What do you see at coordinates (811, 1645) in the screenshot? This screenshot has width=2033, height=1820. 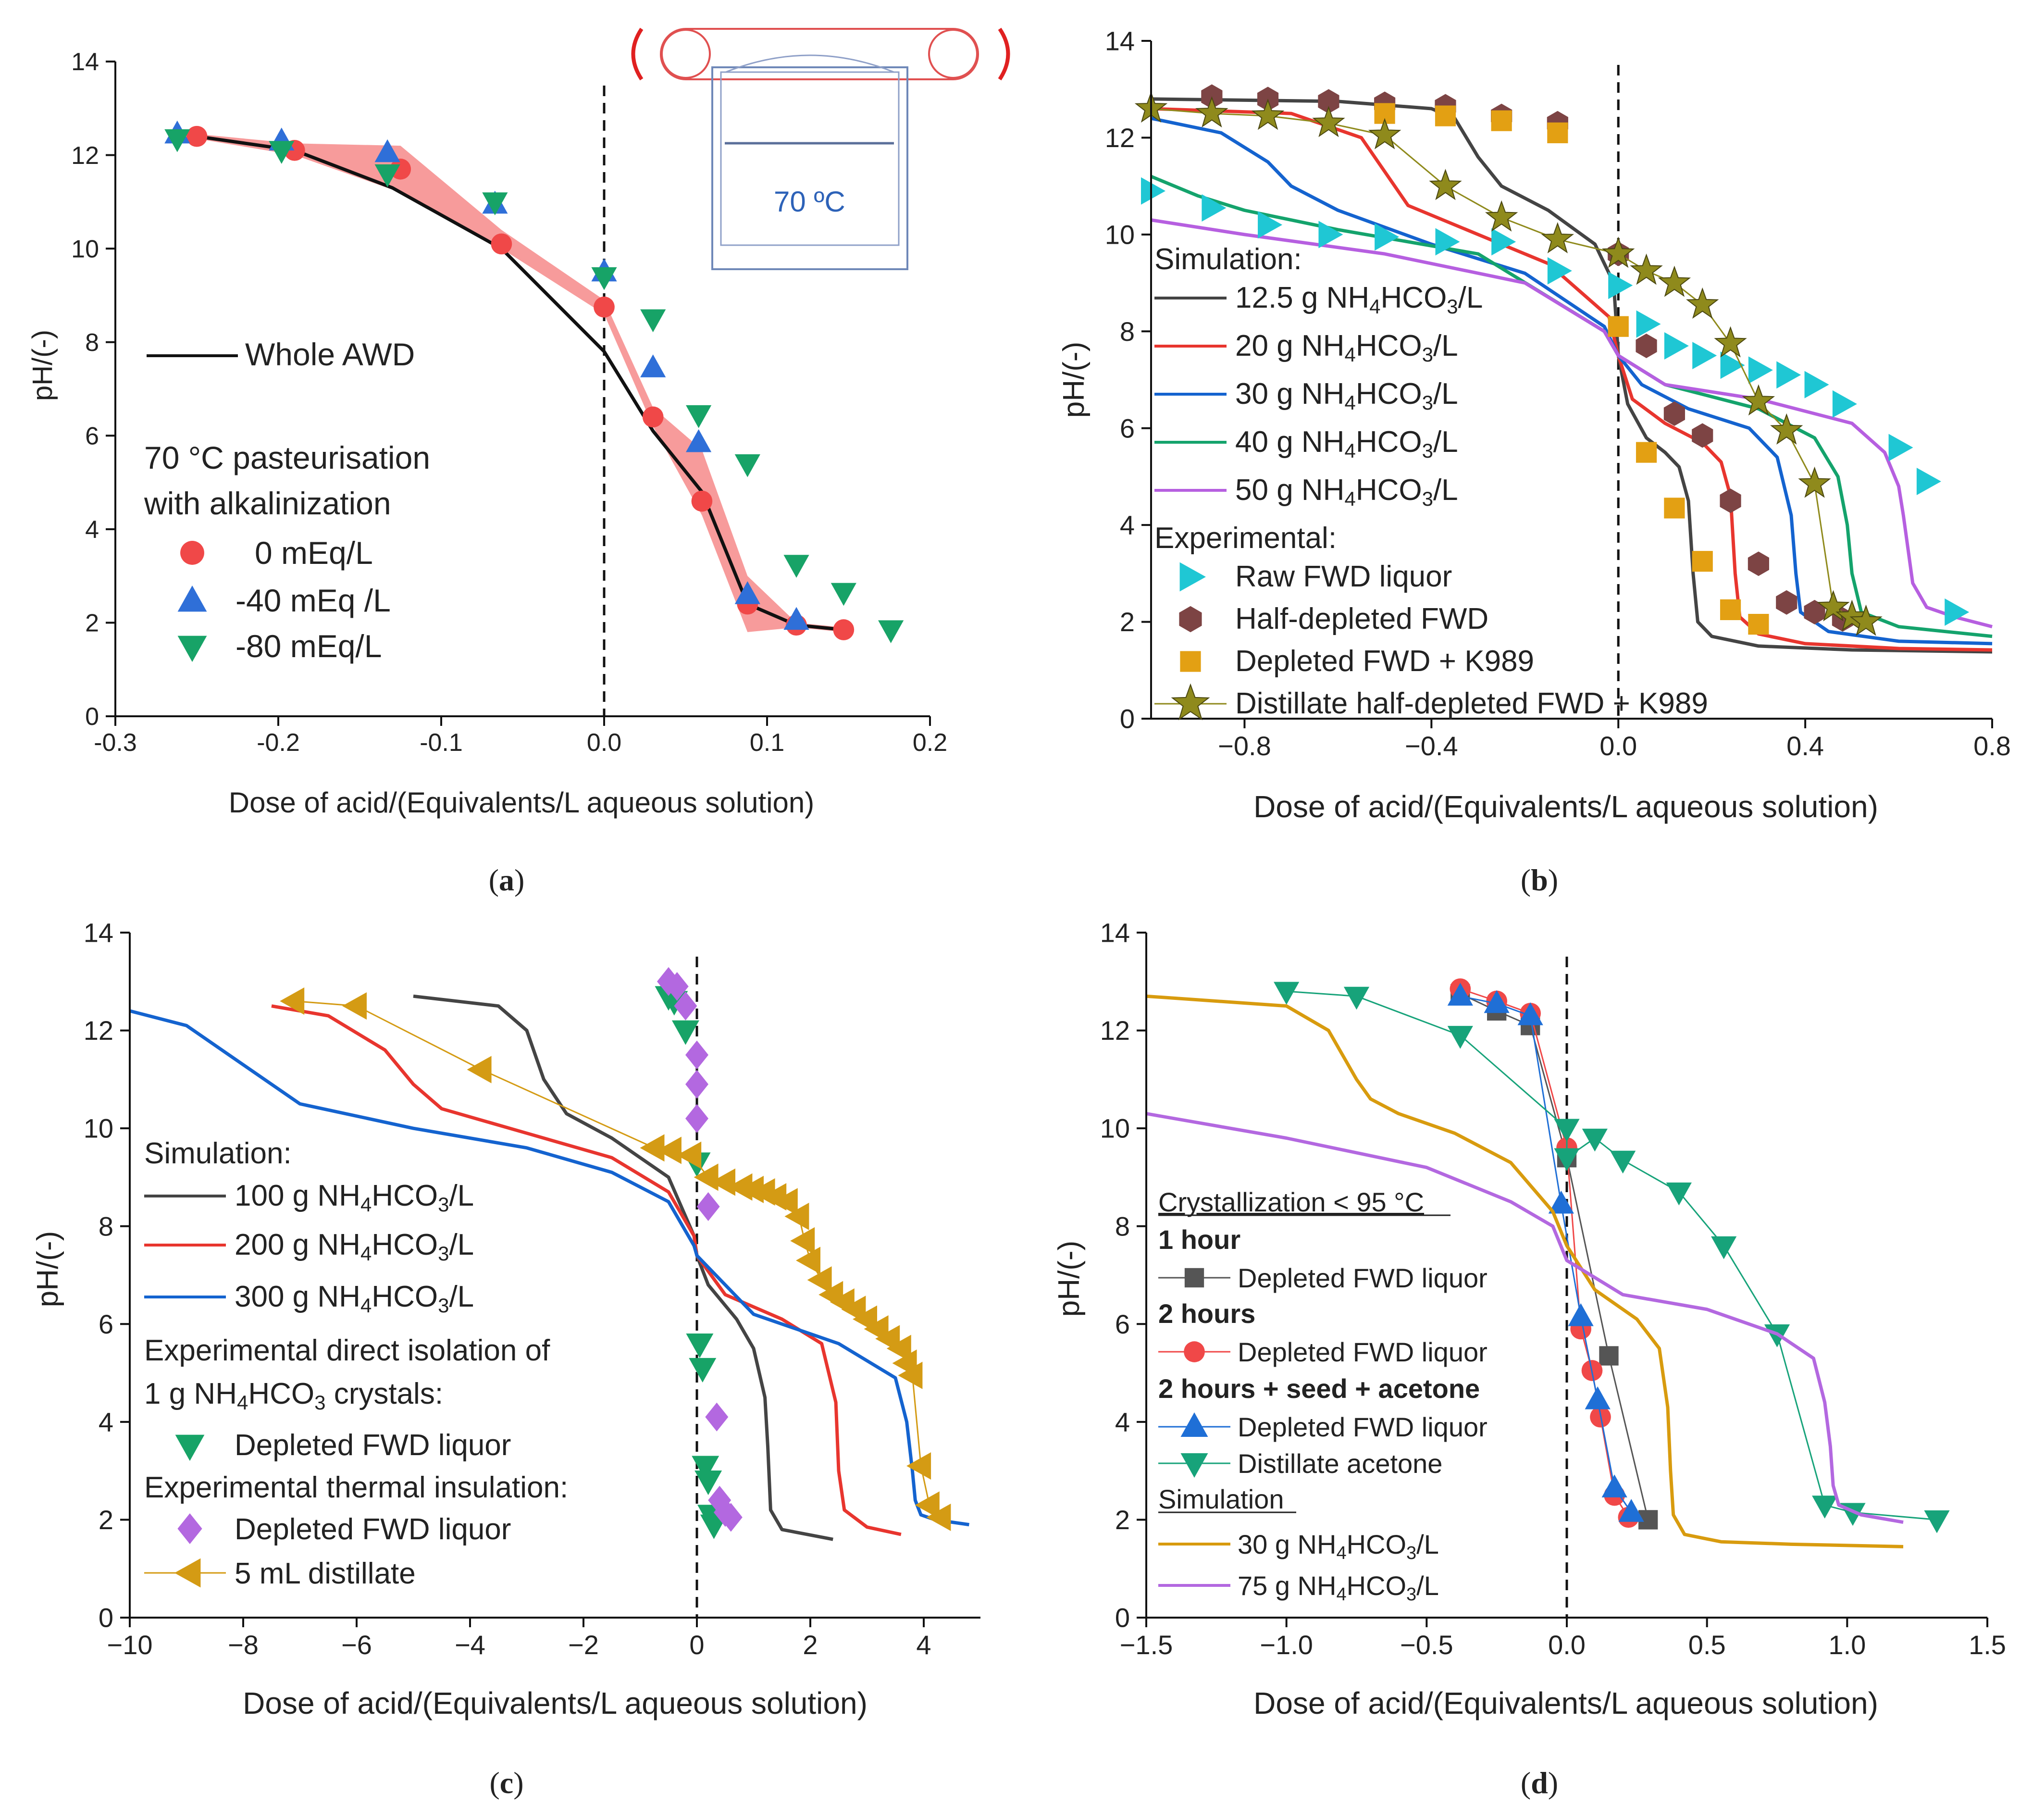 I see `x-tick-label: 2` at bounding box center [811, 1645].